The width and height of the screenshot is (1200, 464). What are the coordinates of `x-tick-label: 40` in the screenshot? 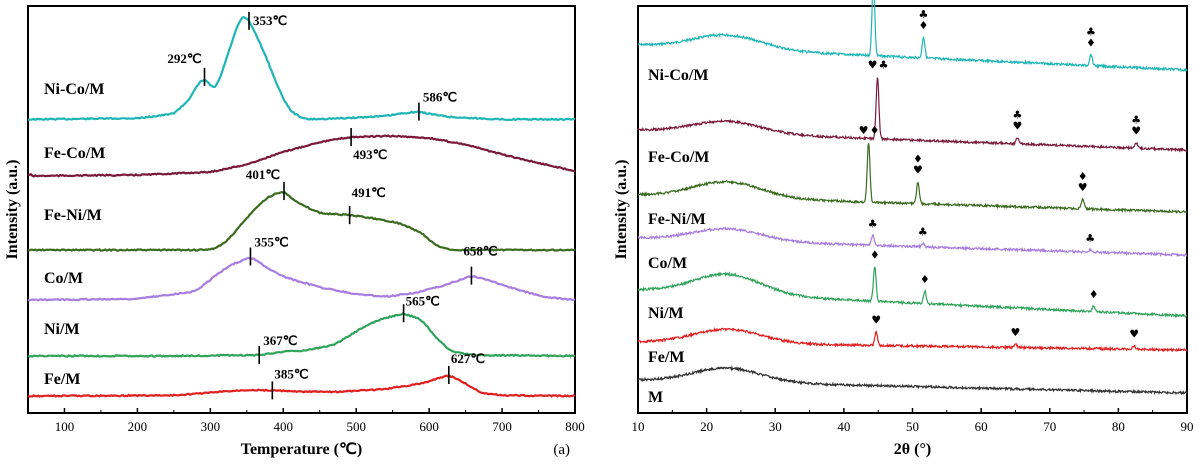 It's located at (843, 426).